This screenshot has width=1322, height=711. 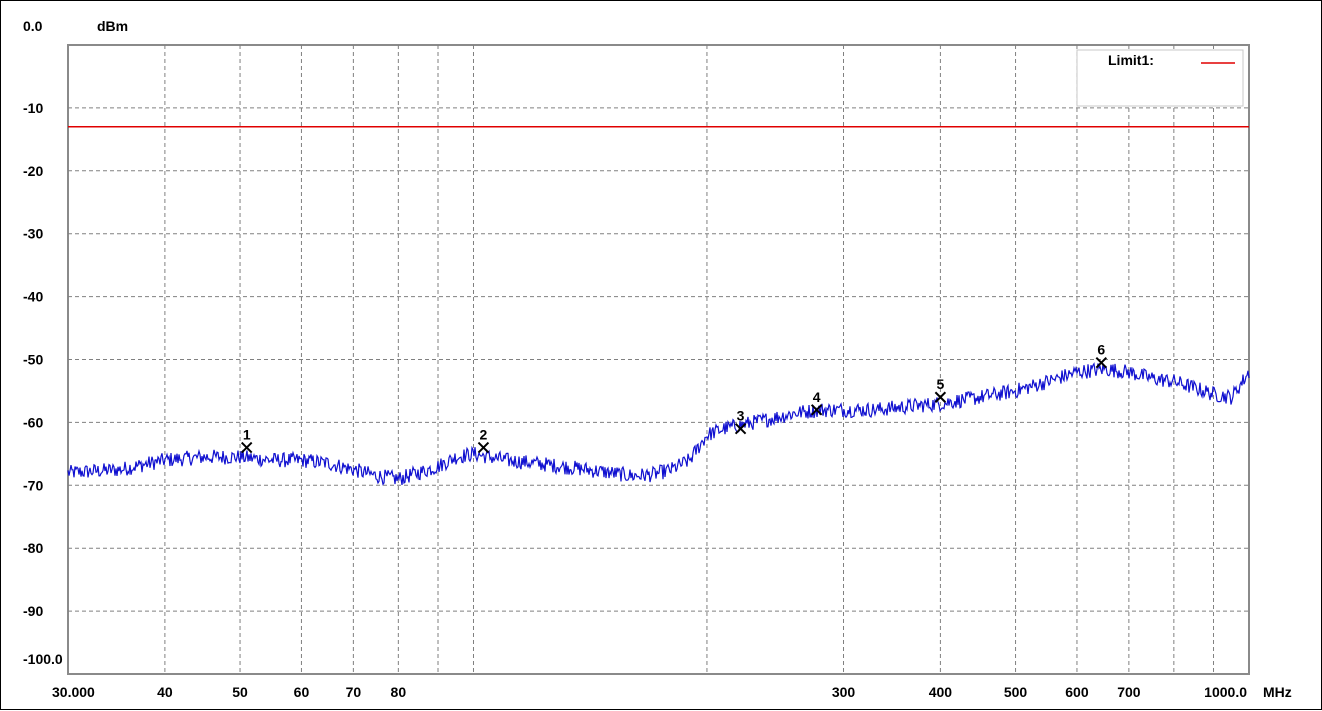 What do you see at coordinates (165, 692) in the screenshot?
I see `x-tick-label: 40` at bounding box center [165, 692].